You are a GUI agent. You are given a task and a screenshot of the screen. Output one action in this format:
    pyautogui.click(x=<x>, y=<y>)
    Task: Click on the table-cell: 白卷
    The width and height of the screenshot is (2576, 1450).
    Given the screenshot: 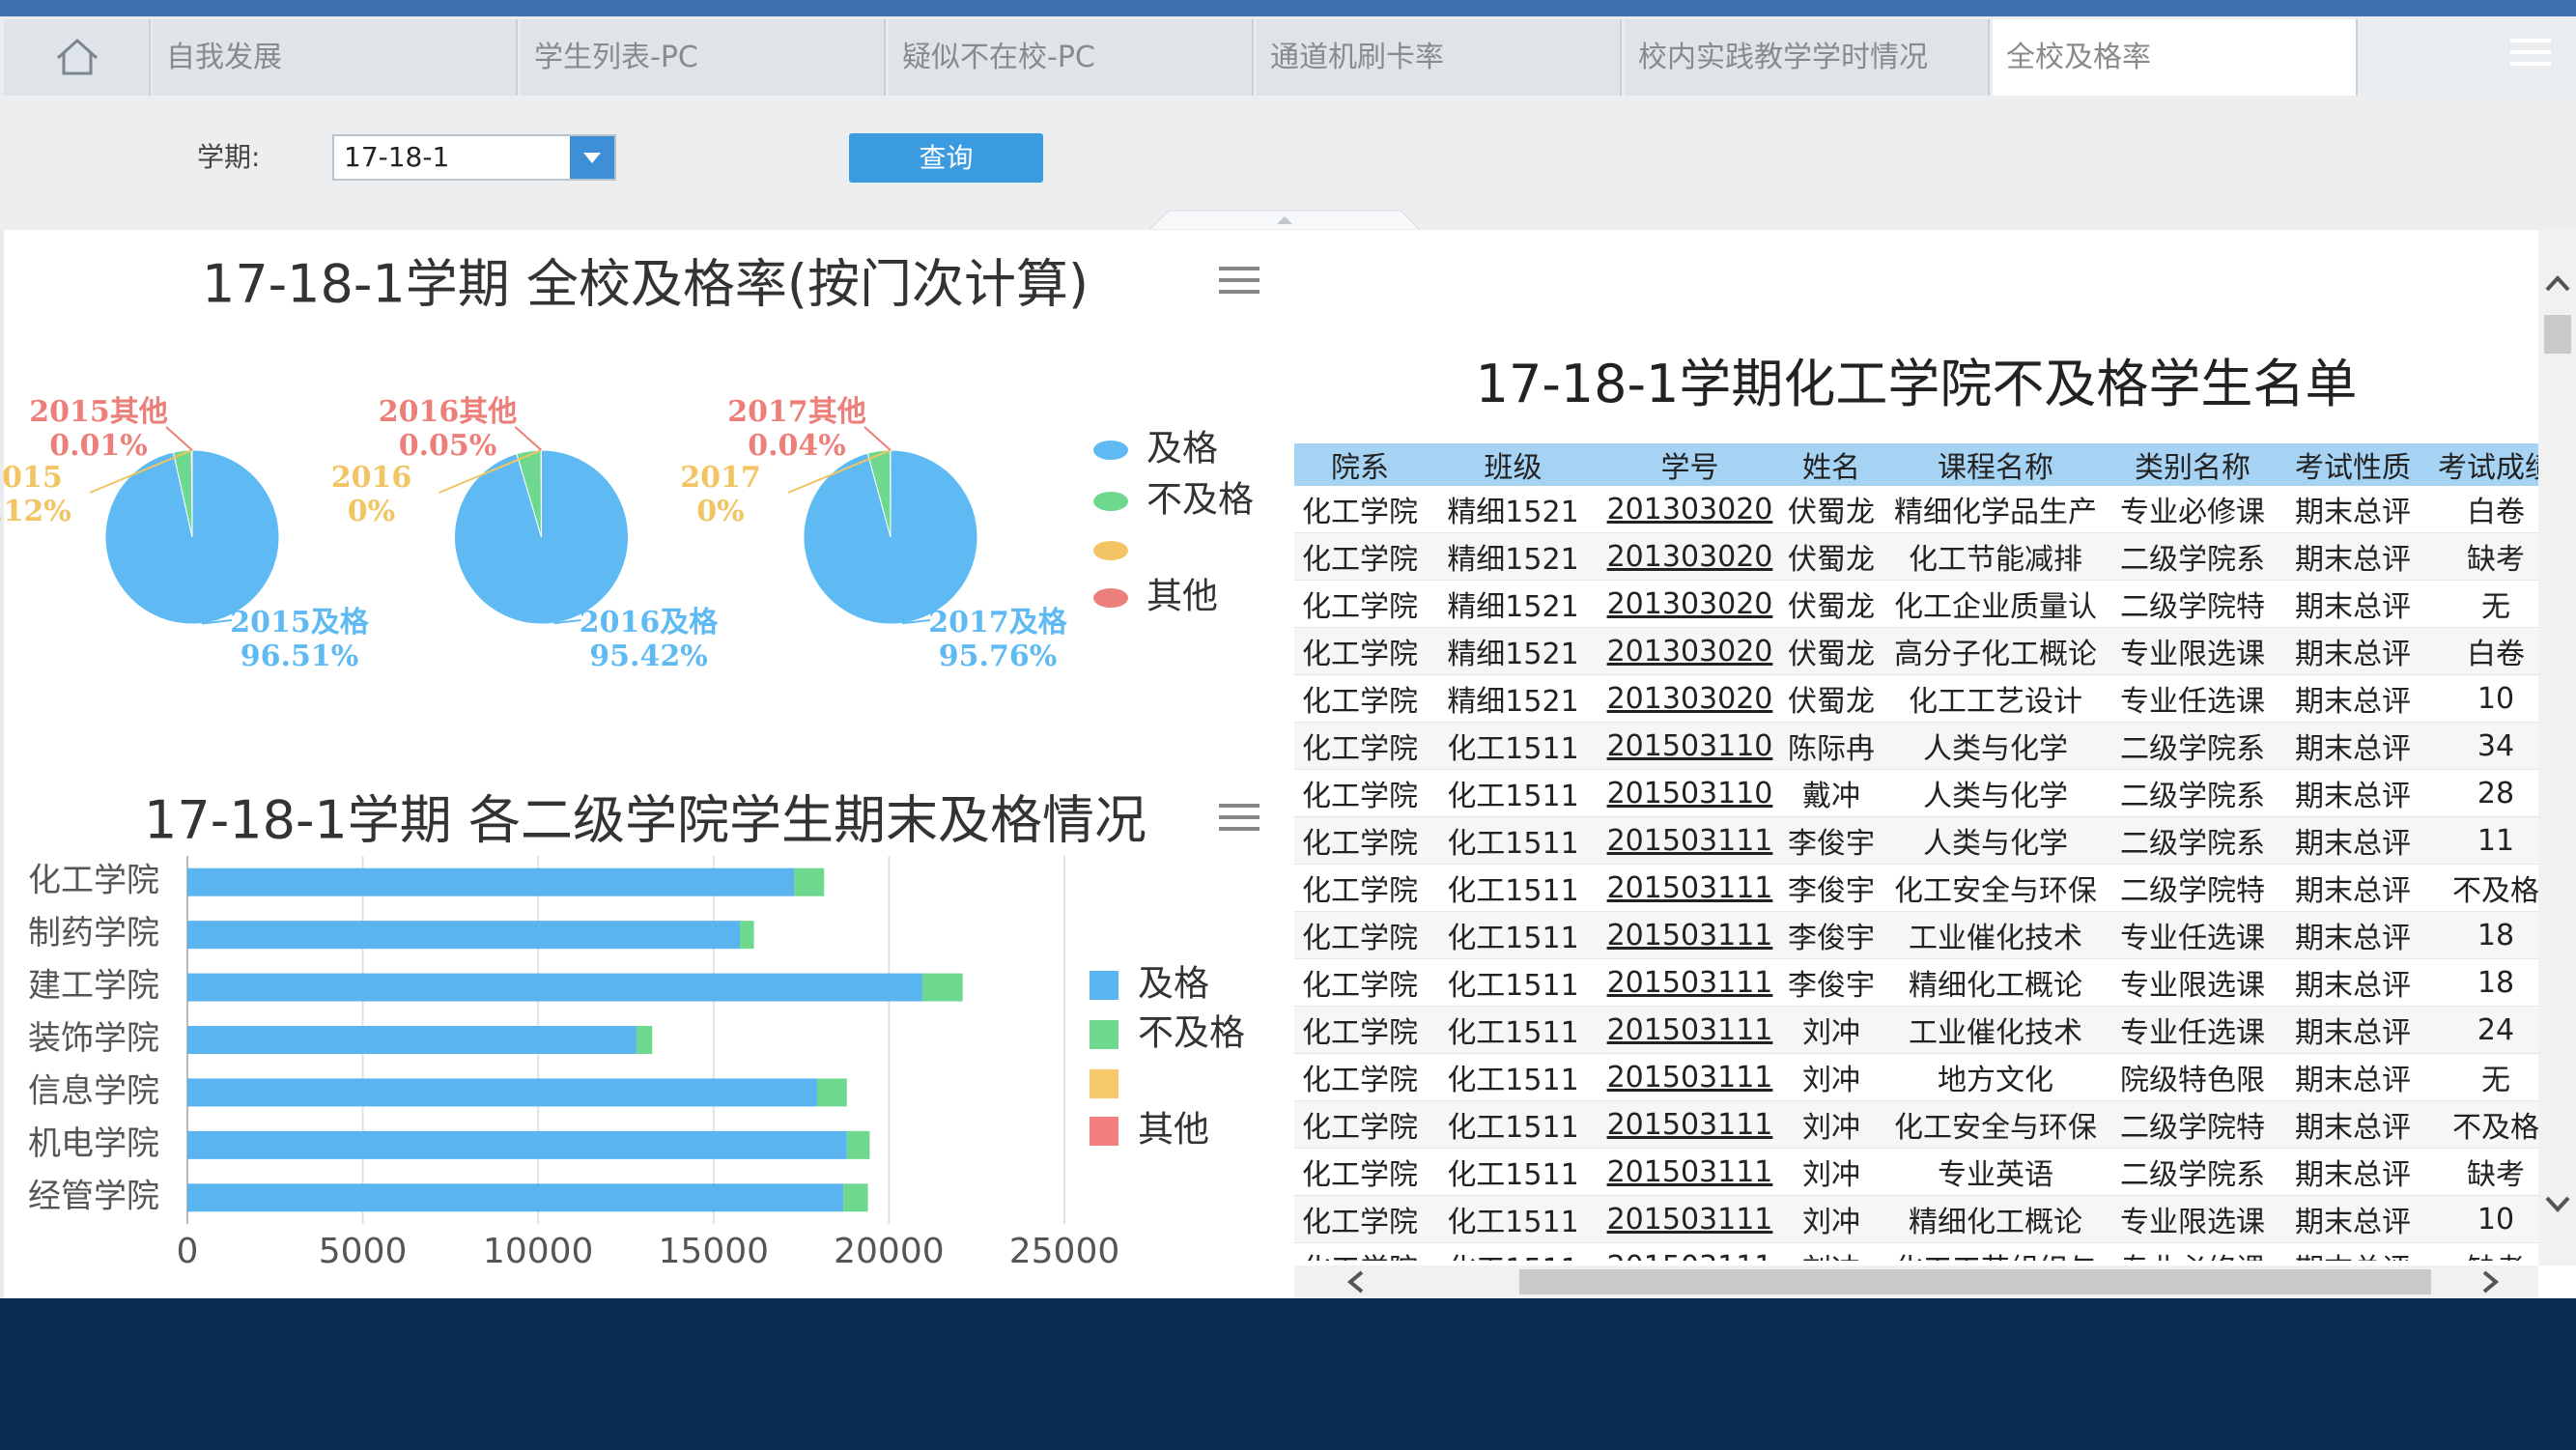 What is the action you would take?
    pyautogui.click(x=2483, y=510)
    